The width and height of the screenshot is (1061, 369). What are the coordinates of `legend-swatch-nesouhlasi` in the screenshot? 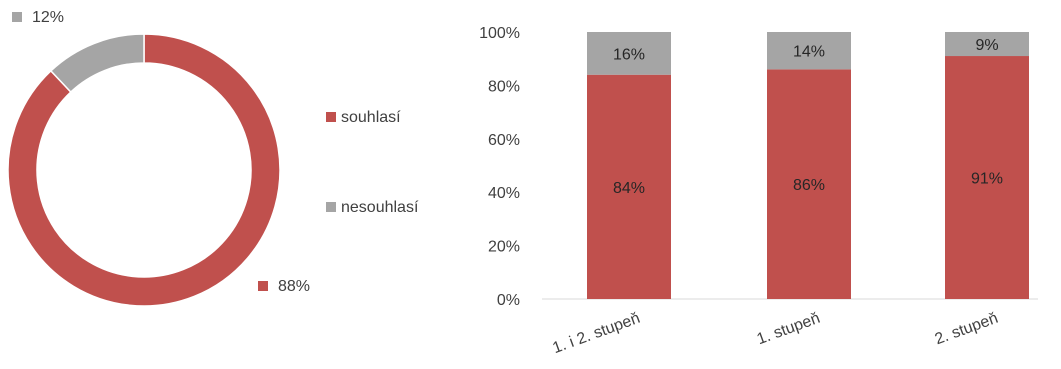 It's located at (331, 207).